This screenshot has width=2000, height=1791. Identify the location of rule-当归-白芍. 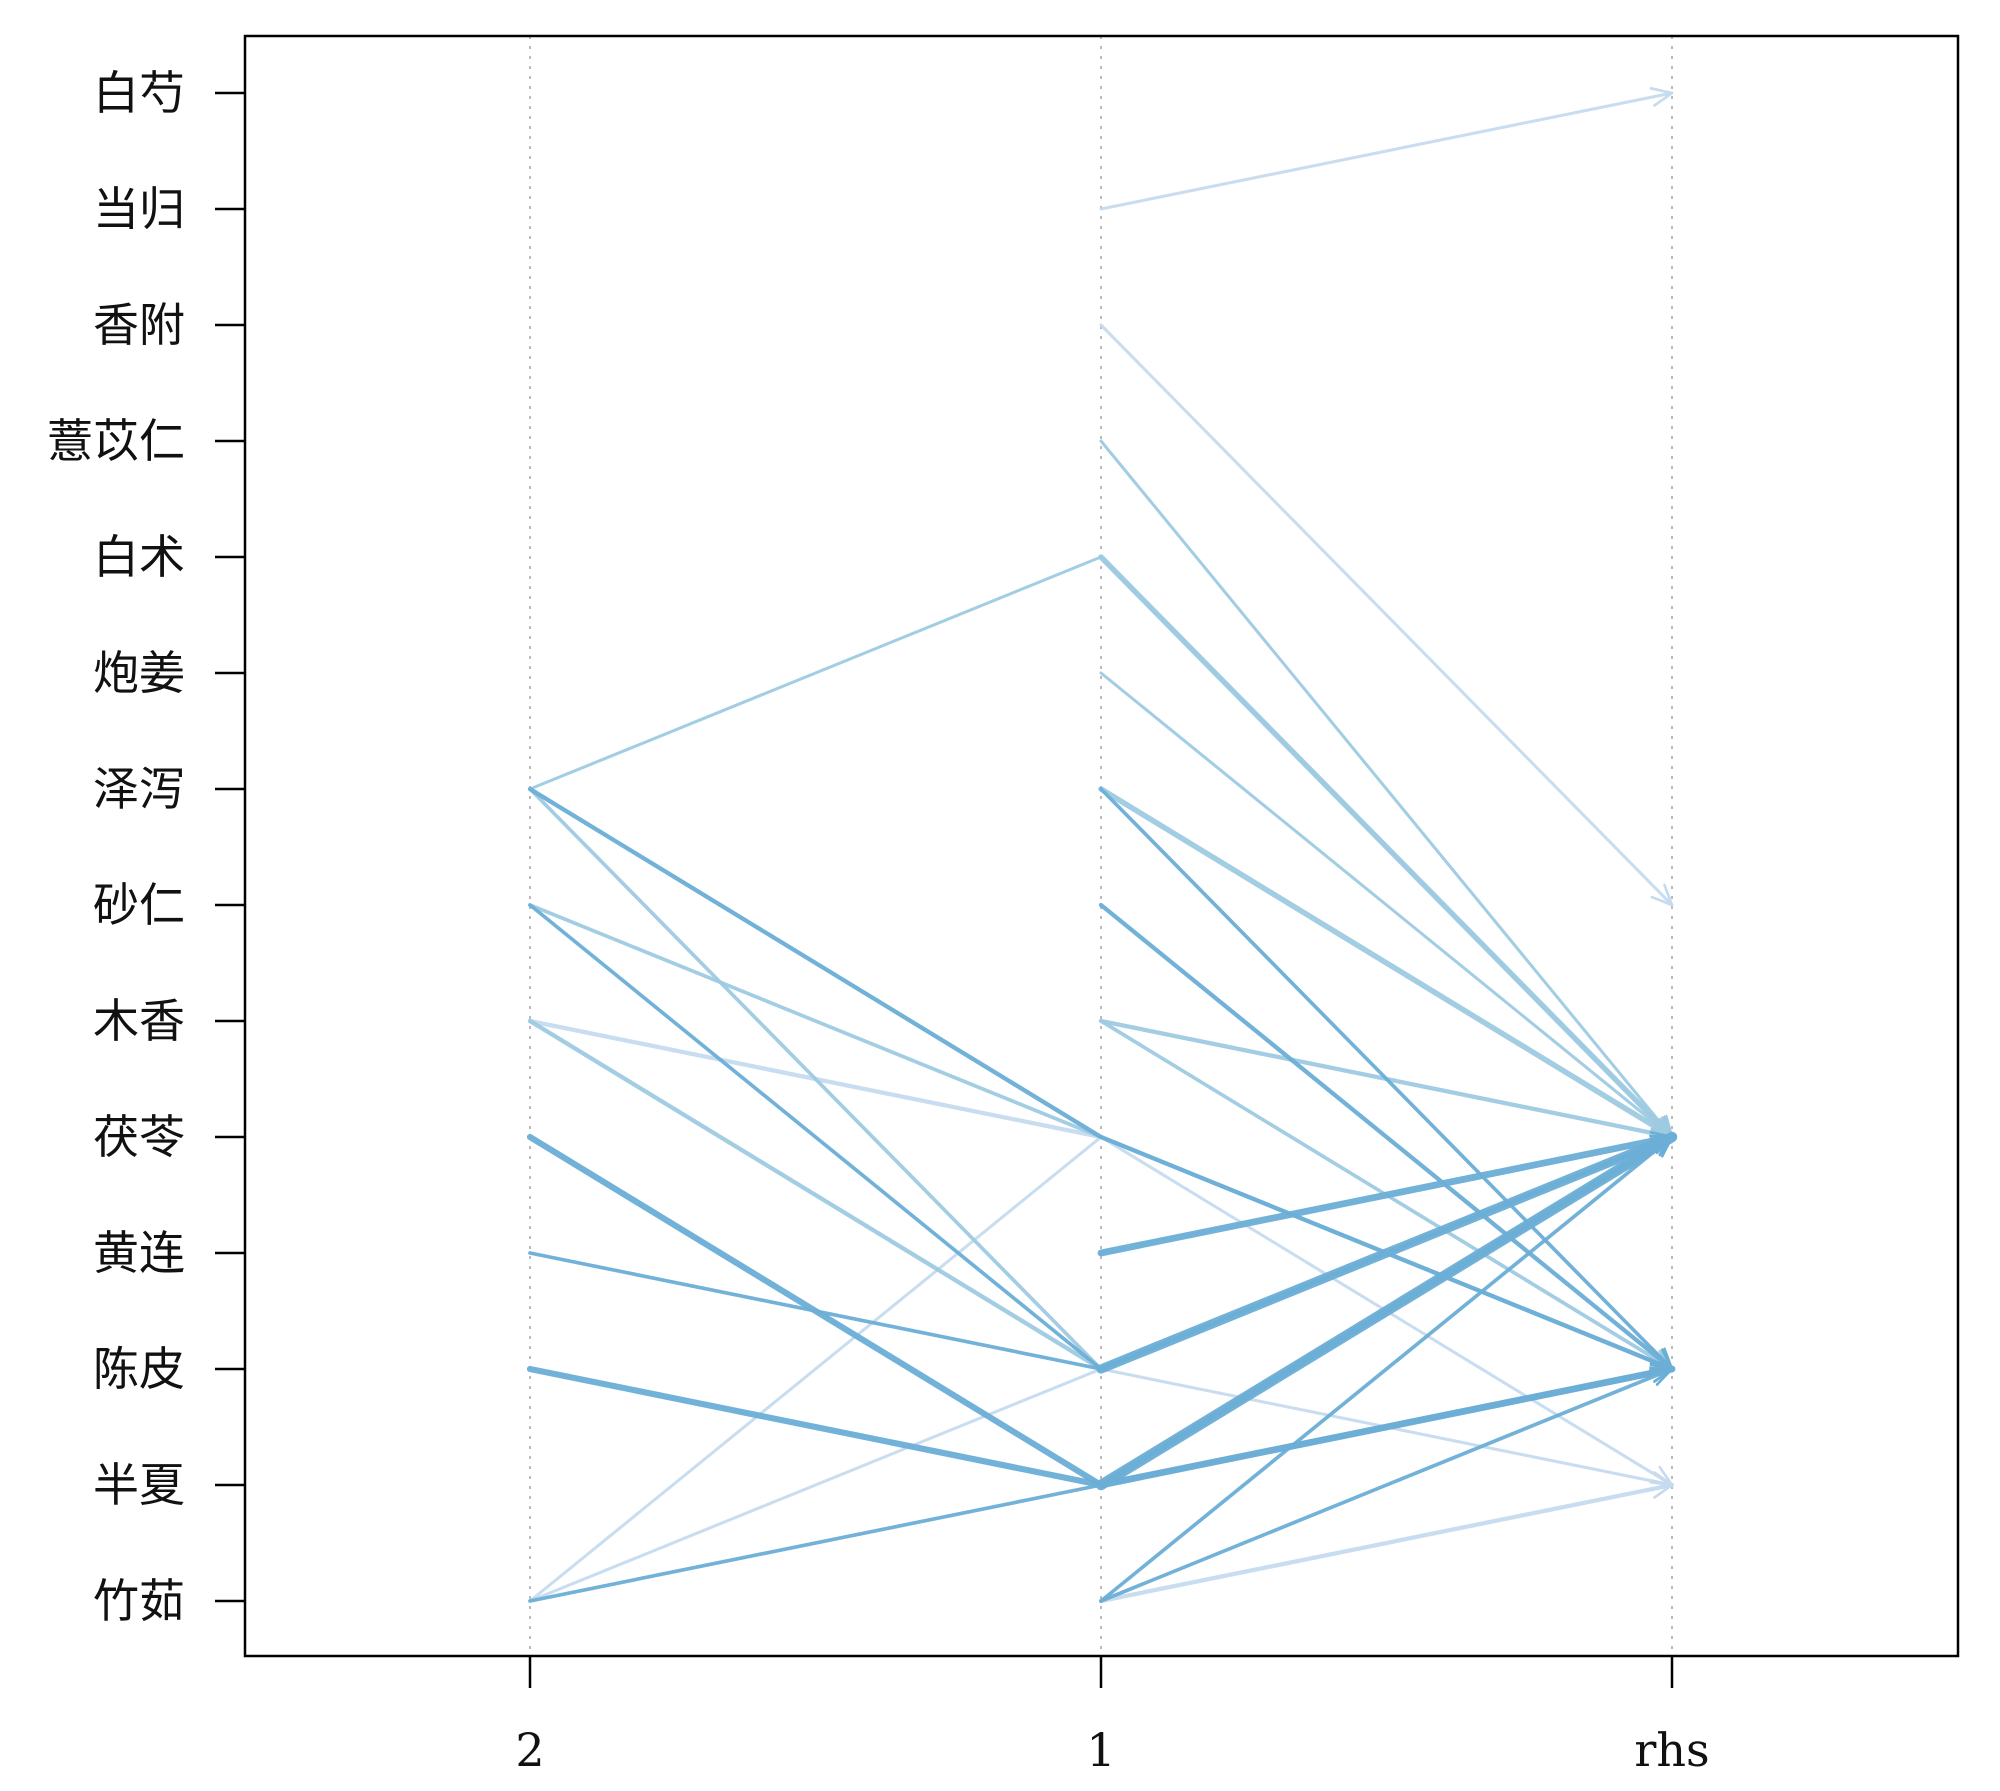
(1386, 152).